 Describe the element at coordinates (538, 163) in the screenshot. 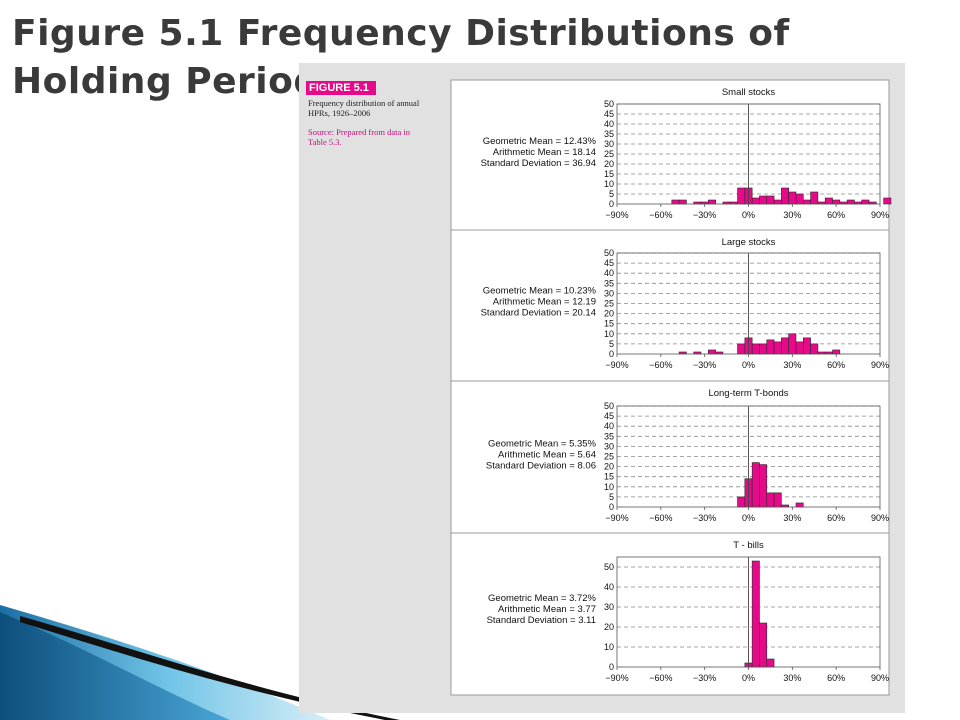

I see `summary-statistic: Standard Deviation = 36.94` at that location.